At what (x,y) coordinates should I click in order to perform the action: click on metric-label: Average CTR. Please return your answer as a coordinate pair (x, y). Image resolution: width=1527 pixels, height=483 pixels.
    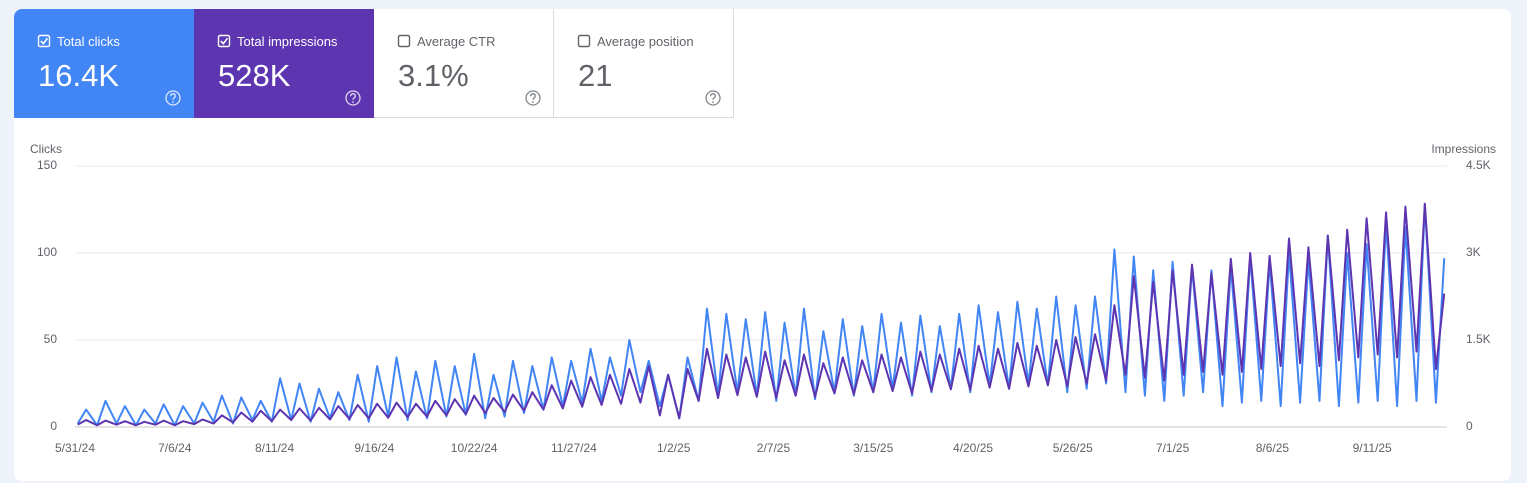
    Looking at the image, I should click on (456, 41).